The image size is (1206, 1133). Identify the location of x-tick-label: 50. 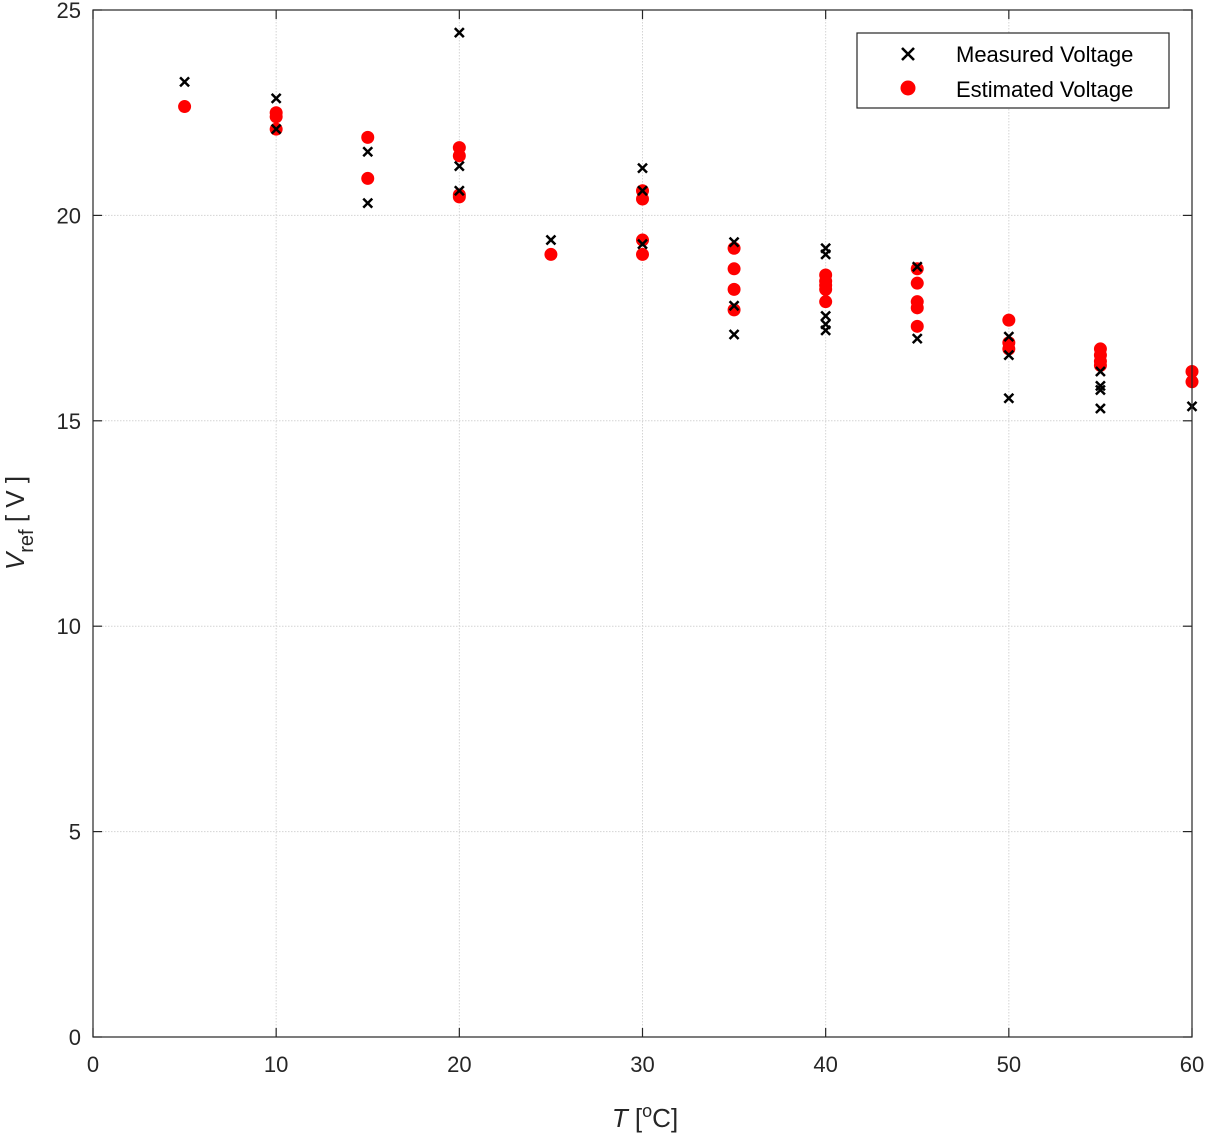
(1009, 1064).